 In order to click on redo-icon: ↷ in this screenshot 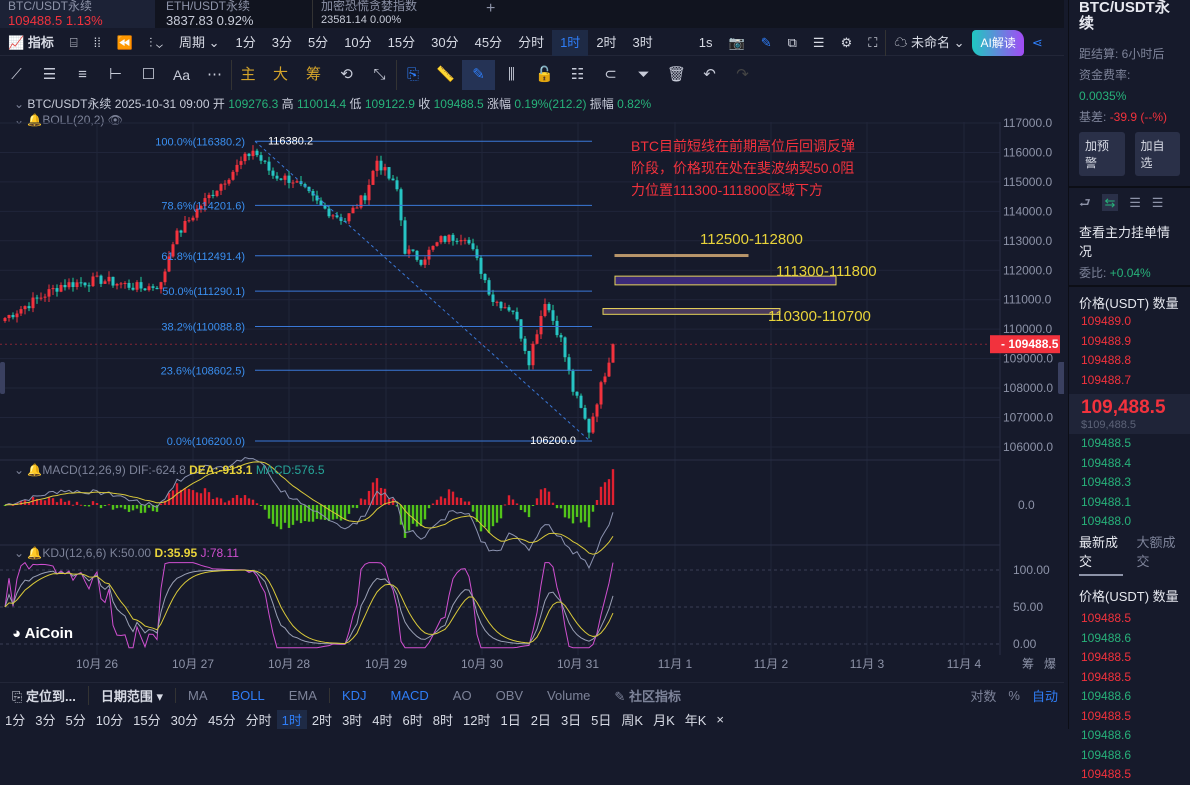, I will do `click(742, 74)`.